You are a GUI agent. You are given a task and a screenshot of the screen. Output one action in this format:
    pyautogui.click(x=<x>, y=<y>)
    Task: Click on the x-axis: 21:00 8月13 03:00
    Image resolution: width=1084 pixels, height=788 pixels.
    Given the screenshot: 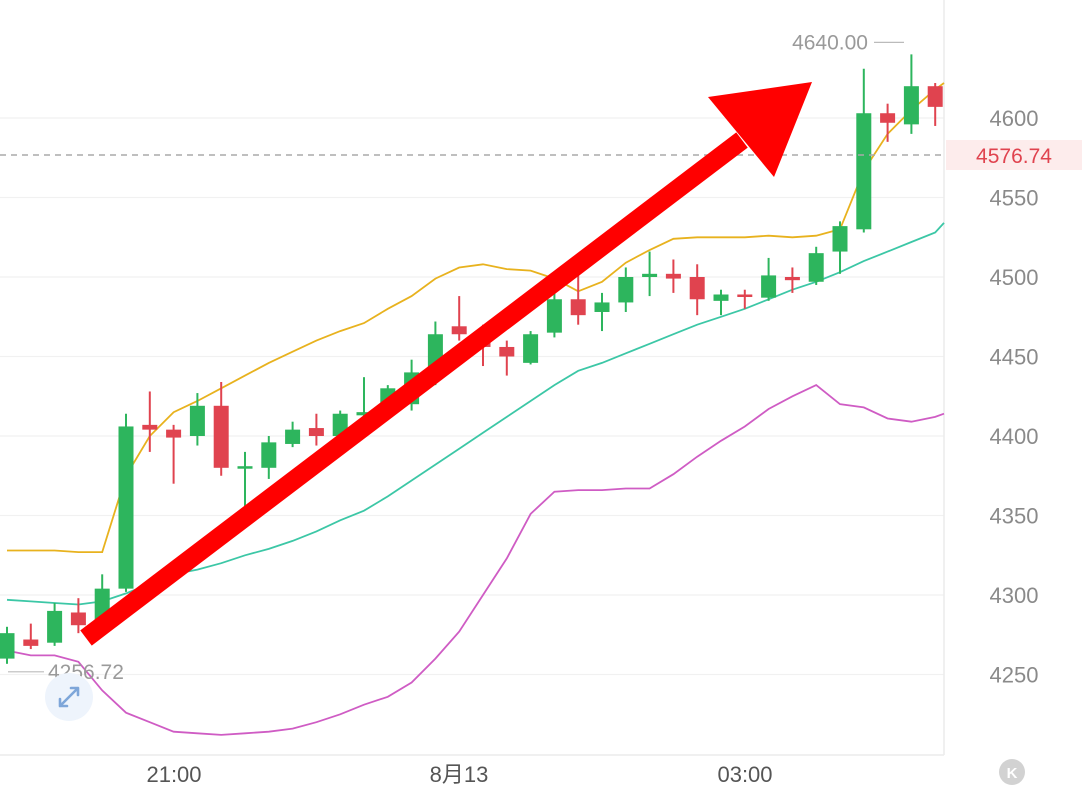 What is the action you would take?
    pyautogui.click(x=459, y=774)
    